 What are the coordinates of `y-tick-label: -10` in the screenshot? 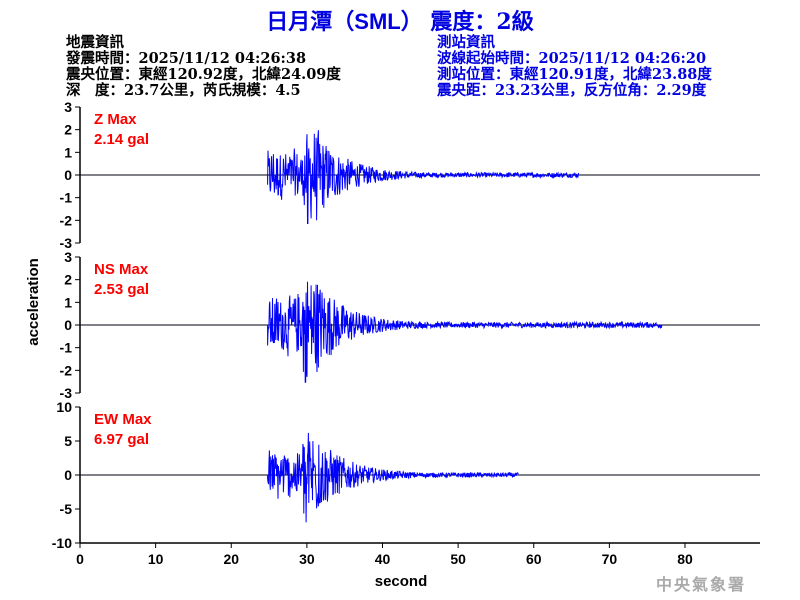 It's located at (62, 543).